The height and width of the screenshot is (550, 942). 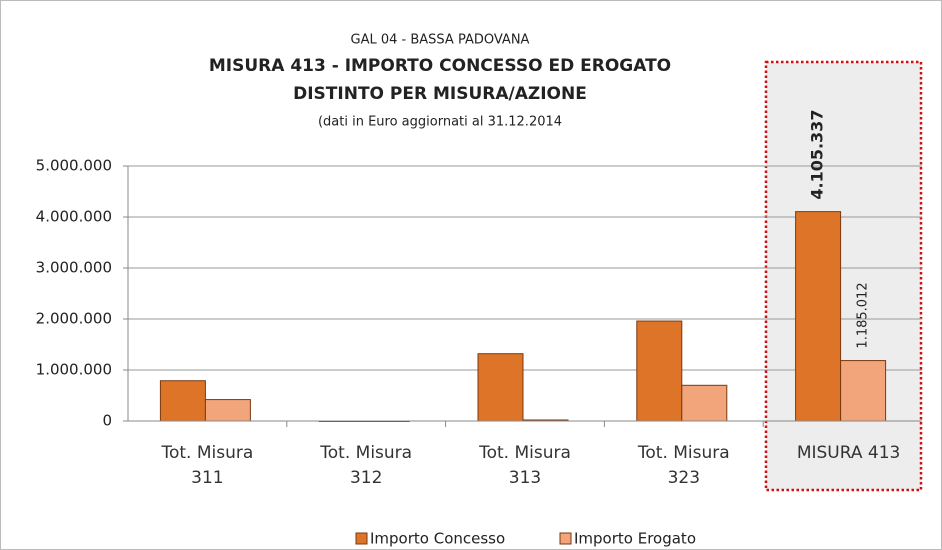 What do you see at coordinates (440, 40) in the screenshot?
I see `chart-title: GAL 04 - BASSA PADOVANA` at bounding box center [440, 40].